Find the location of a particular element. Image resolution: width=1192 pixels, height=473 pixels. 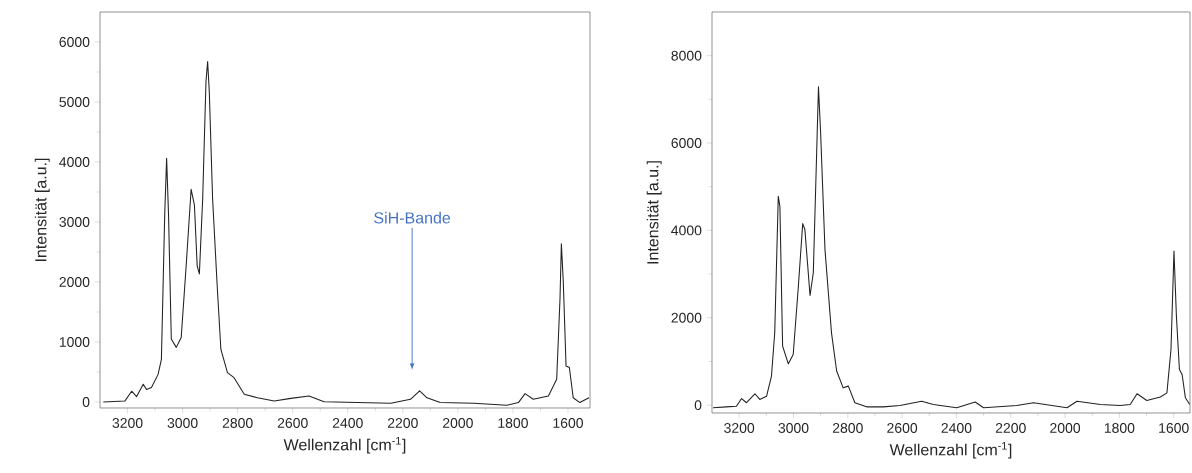

y-tick-label: 5000 is located at coordinates (74, 102).